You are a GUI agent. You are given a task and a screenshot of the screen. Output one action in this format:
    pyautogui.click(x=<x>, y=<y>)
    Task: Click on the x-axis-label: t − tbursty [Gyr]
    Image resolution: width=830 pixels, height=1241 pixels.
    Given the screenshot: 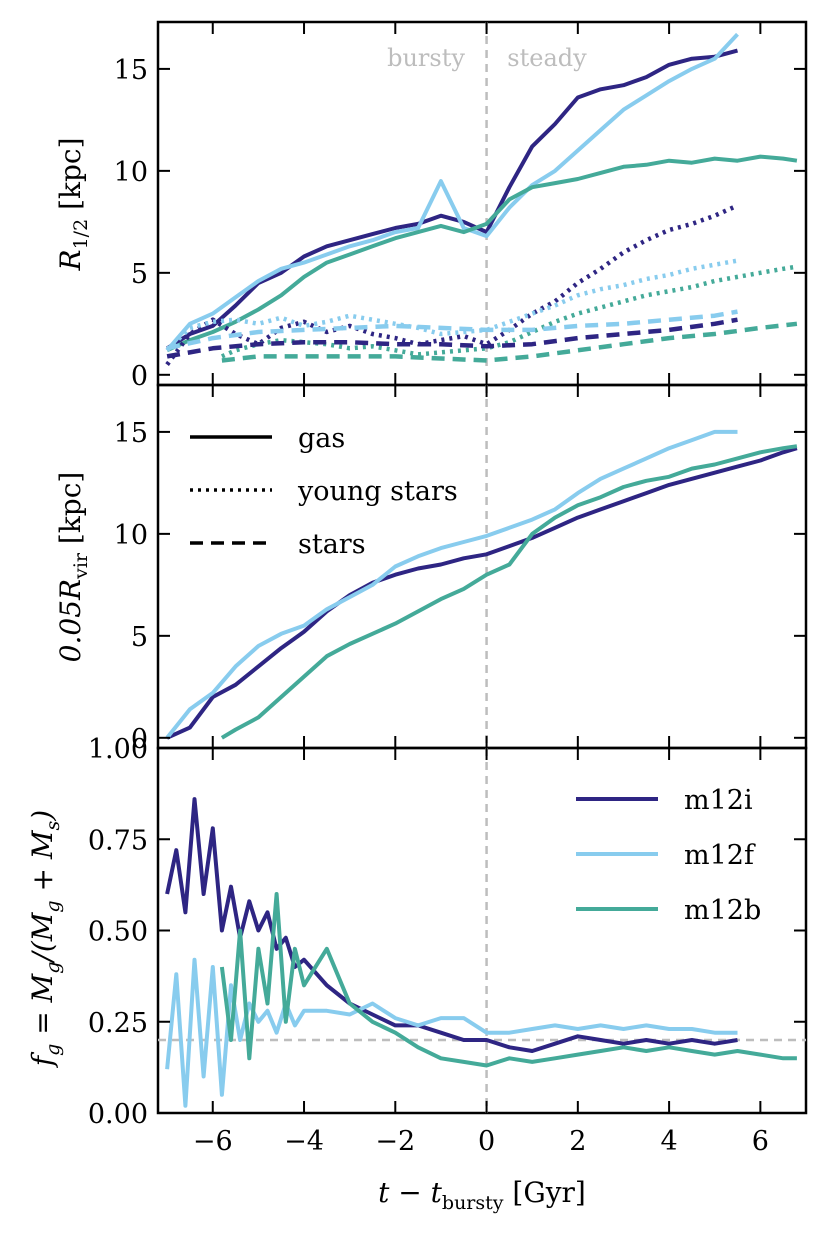 What is the action you would take?
    pyautogui.click(x=482, y=1195)
    